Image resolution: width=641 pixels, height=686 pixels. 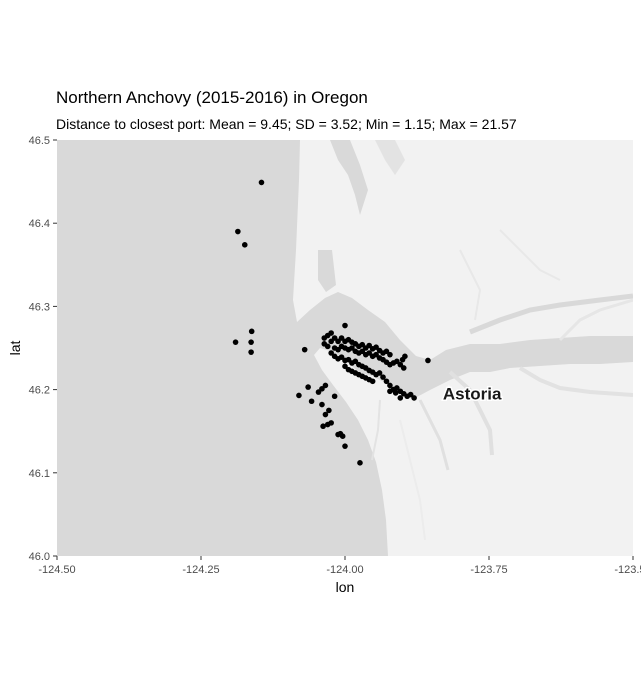 I want to click on x-axis-title: lon, so click(x=345, y=587).